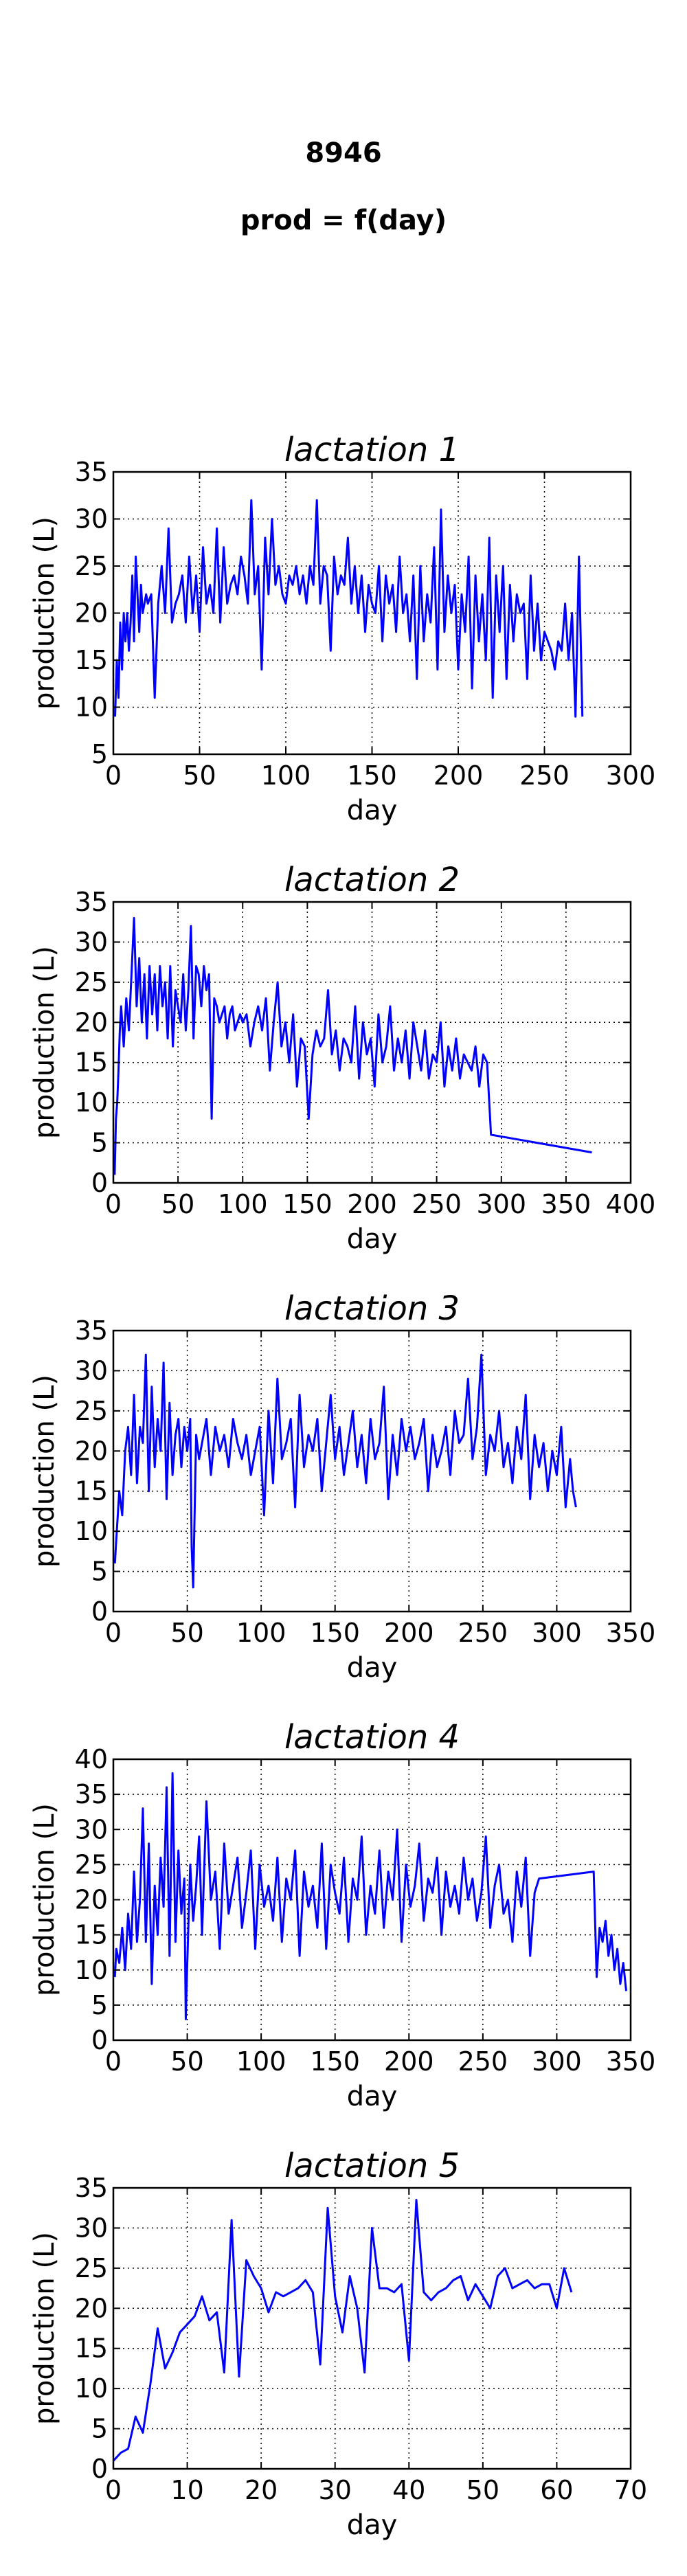  Describe the element at coordinates (343, 153) in the screenshot. I see `figure-title: 8946` at that location.